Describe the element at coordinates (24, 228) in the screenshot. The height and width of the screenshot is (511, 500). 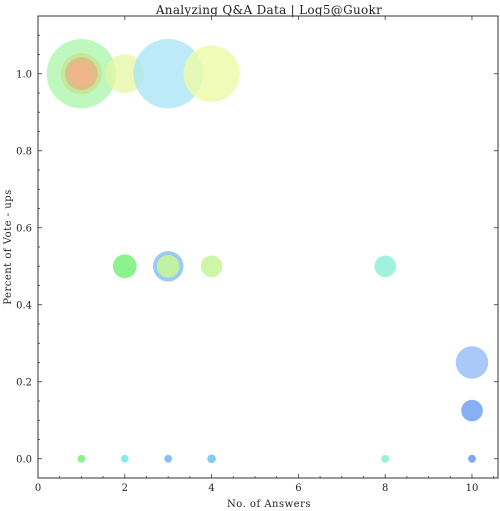
I see `y-tick-label: 0.6` at that location.